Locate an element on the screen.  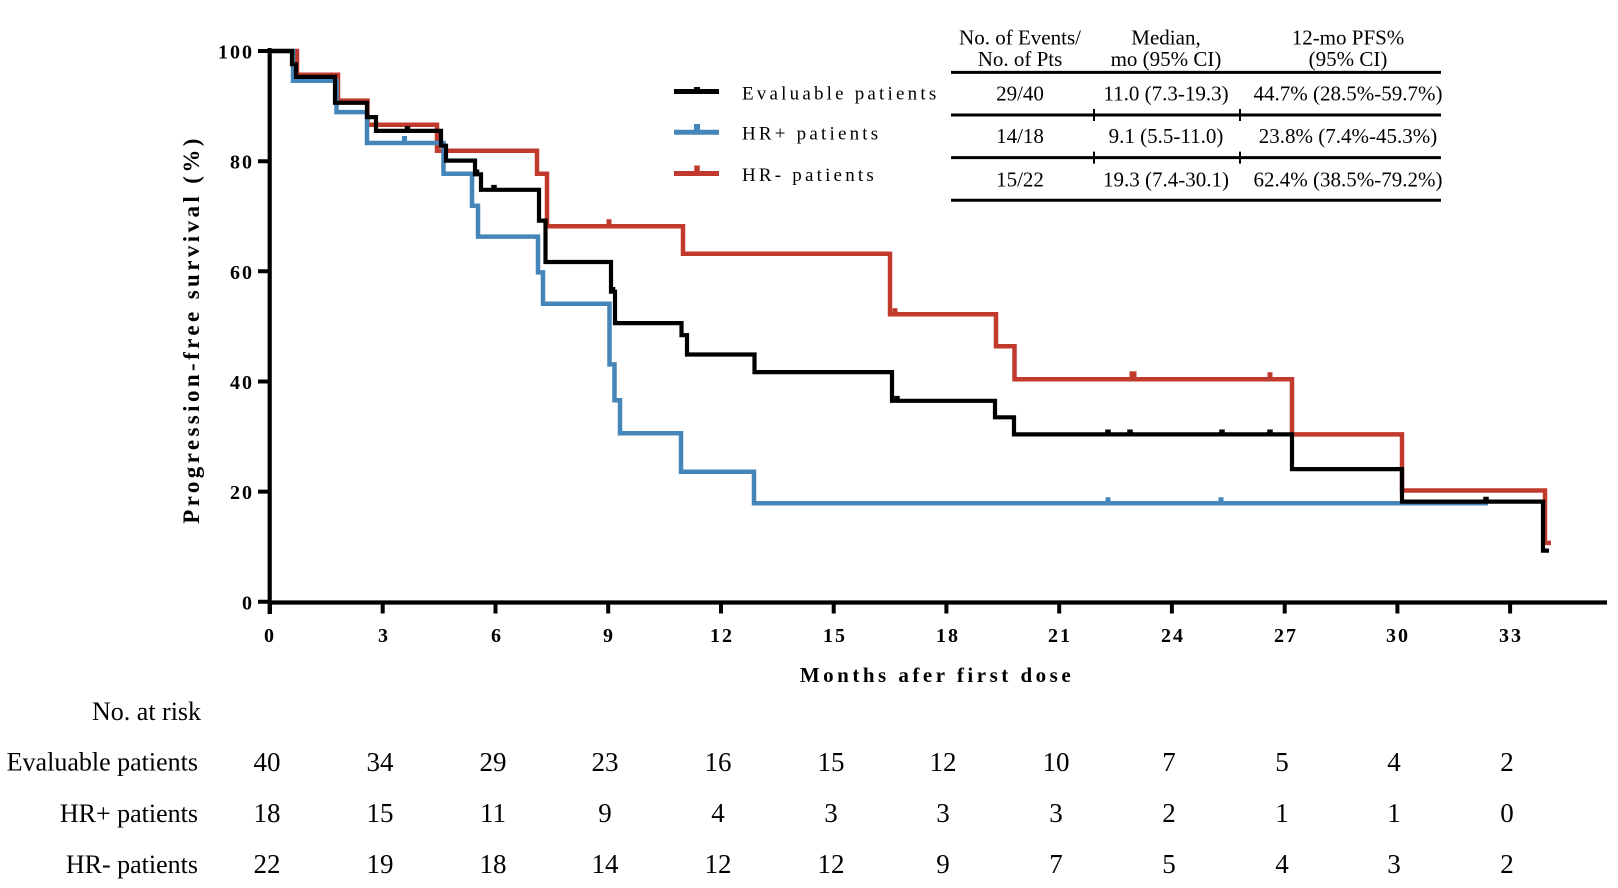
svg-text: 21 is located at coordinates (1060, 636).